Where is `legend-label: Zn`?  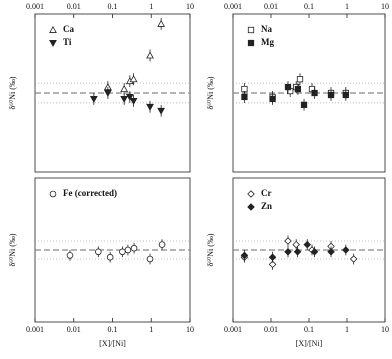
legend-label: Zn is located at coordinates (266, 206).